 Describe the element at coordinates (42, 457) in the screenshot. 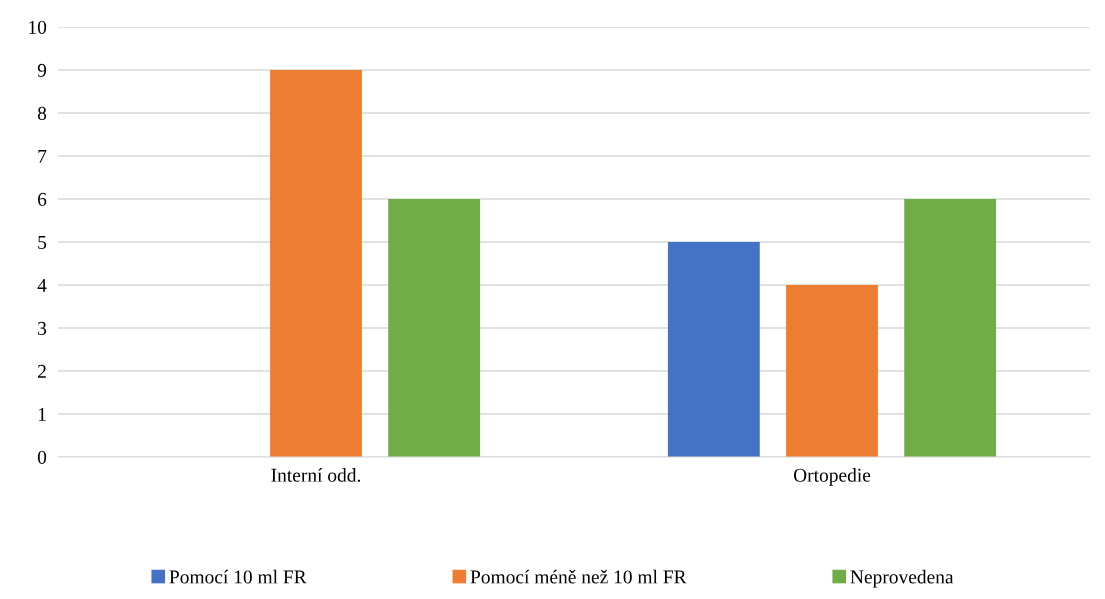

I see `y-tick-label: 0` at that location.